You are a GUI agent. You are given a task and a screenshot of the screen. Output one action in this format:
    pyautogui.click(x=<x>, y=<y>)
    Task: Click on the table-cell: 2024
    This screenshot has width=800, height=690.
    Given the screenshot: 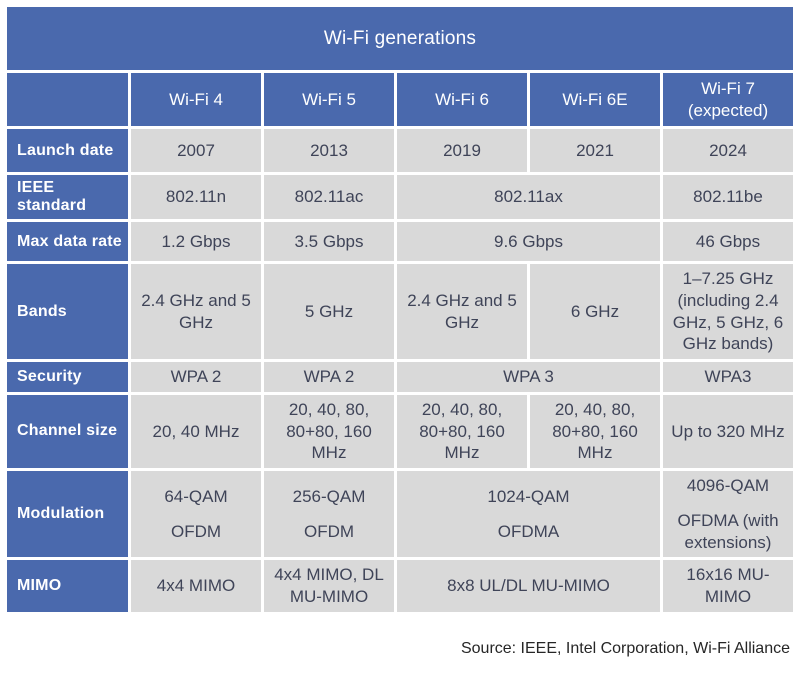 What is the action you would take?
    pyautogui.click(x=728, y=150)
    